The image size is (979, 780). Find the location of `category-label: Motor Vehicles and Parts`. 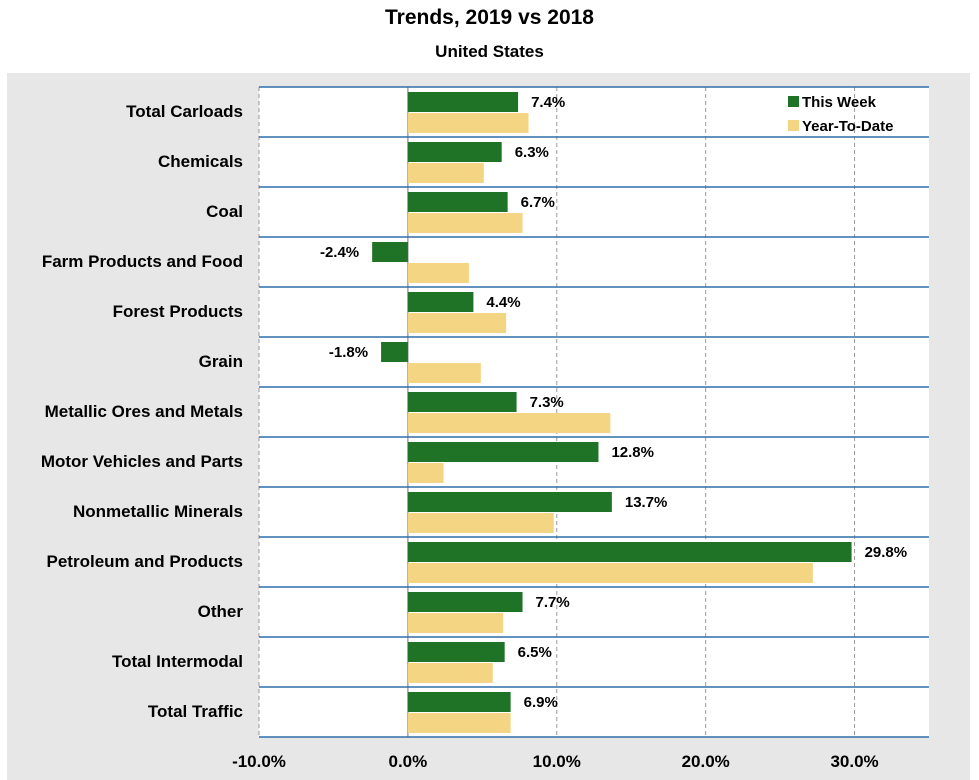

category-label: Motor Vehicles and Parts is located at coordinates (142, 461).